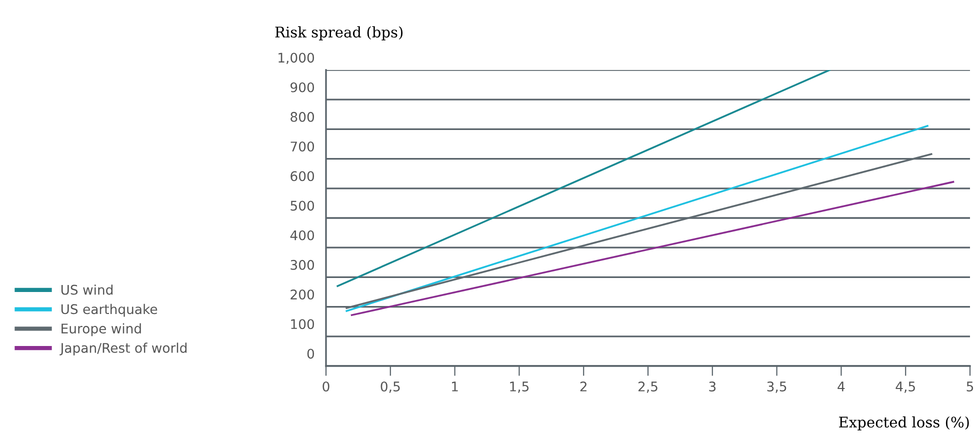 The image size is (976, 439). Describe the element at coordinates (101, 329) in the screenshot. I see `legend-label: Europe wind` at that location.